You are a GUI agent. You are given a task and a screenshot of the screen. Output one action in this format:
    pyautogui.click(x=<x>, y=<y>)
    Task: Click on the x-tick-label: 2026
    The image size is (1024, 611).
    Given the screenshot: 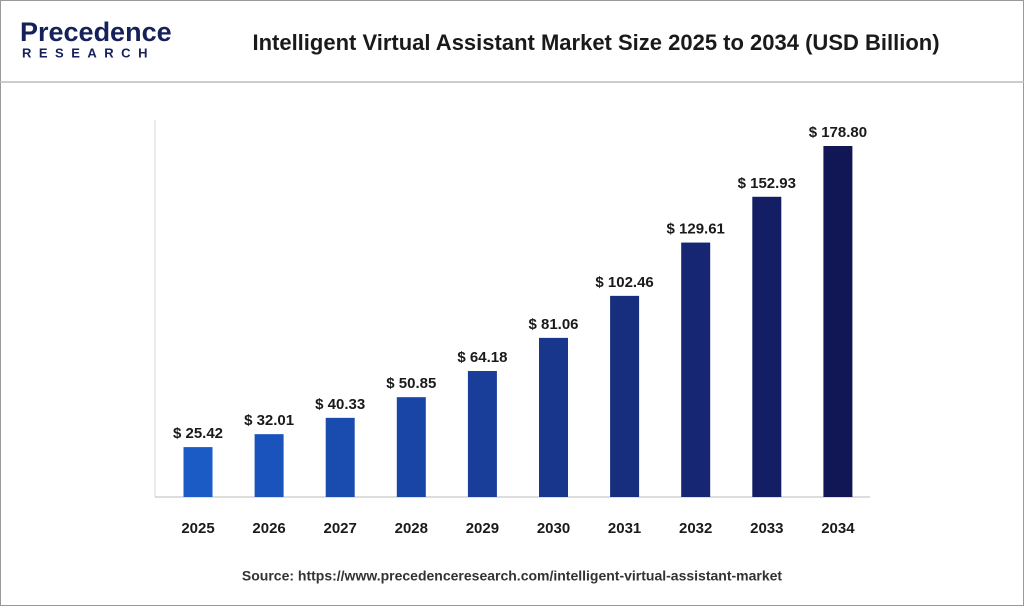 What is the action you would take?
    pyautogui.click(x=268, y=528)
    